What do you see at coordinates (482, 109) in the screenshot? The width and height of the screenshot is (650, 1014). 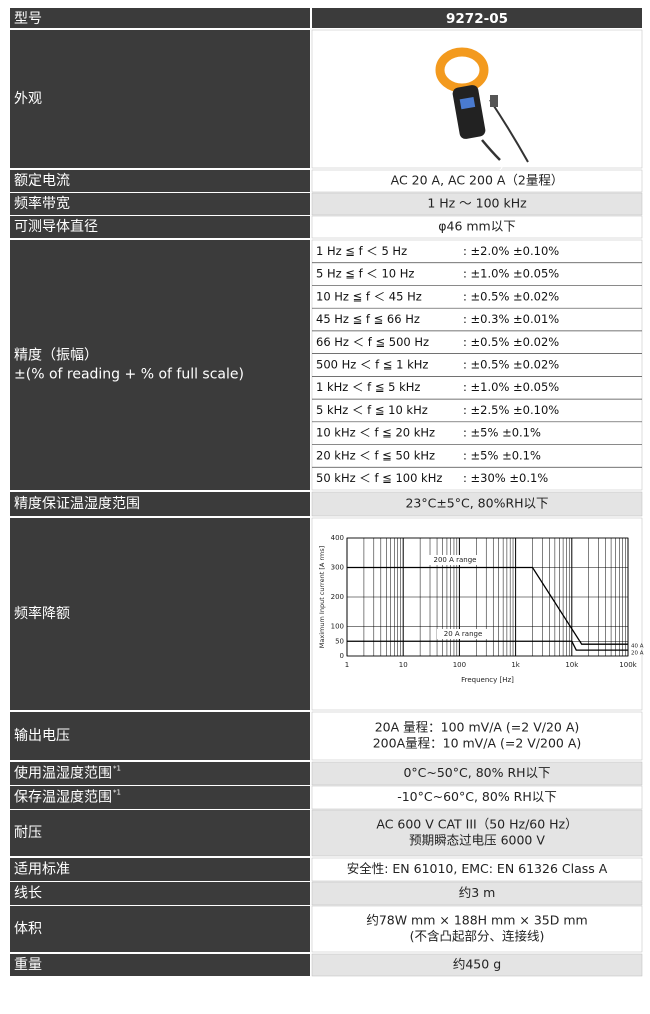 I see `product-image` at bounding box center [482, 109].